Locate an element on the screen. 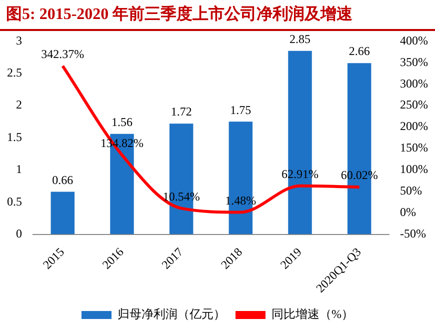 Image resolution: width=435 pixels, height=336 pixels. y-tick-label: 2 is located at coordinates (19, 105).